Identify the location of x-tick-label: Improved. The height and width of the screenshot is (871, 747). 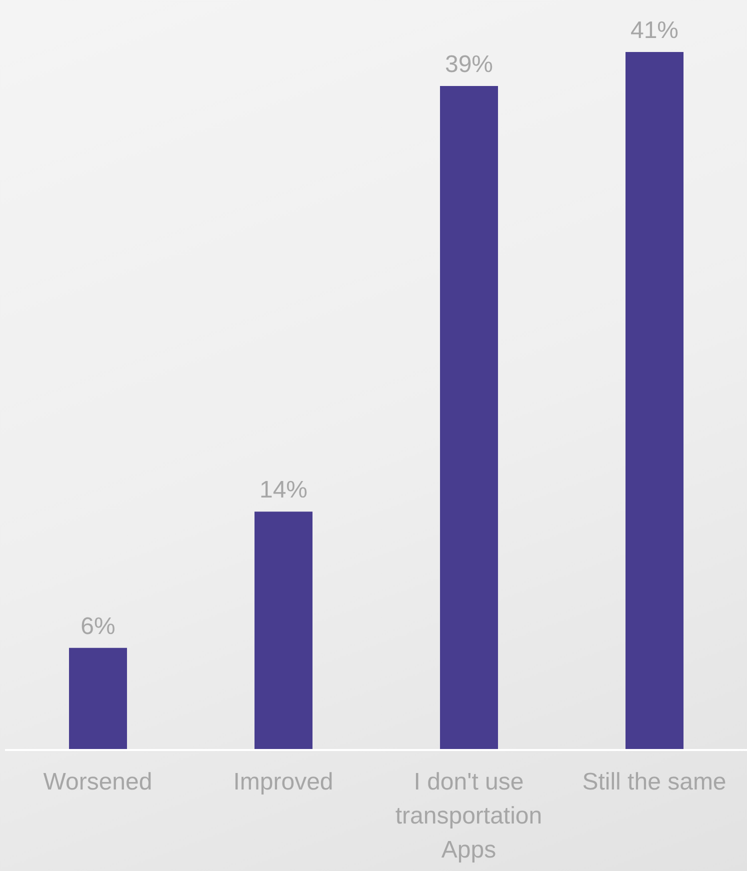
(283, 782).